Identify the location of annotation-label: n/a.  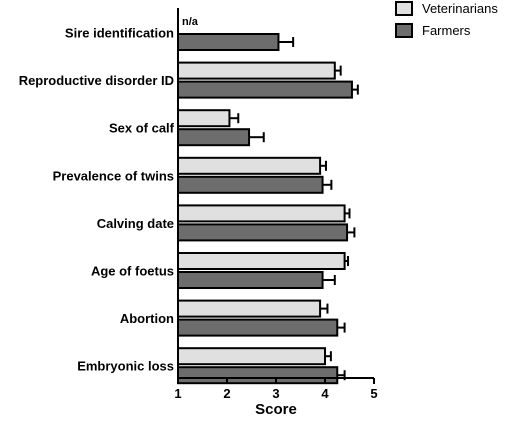
(190, 22).